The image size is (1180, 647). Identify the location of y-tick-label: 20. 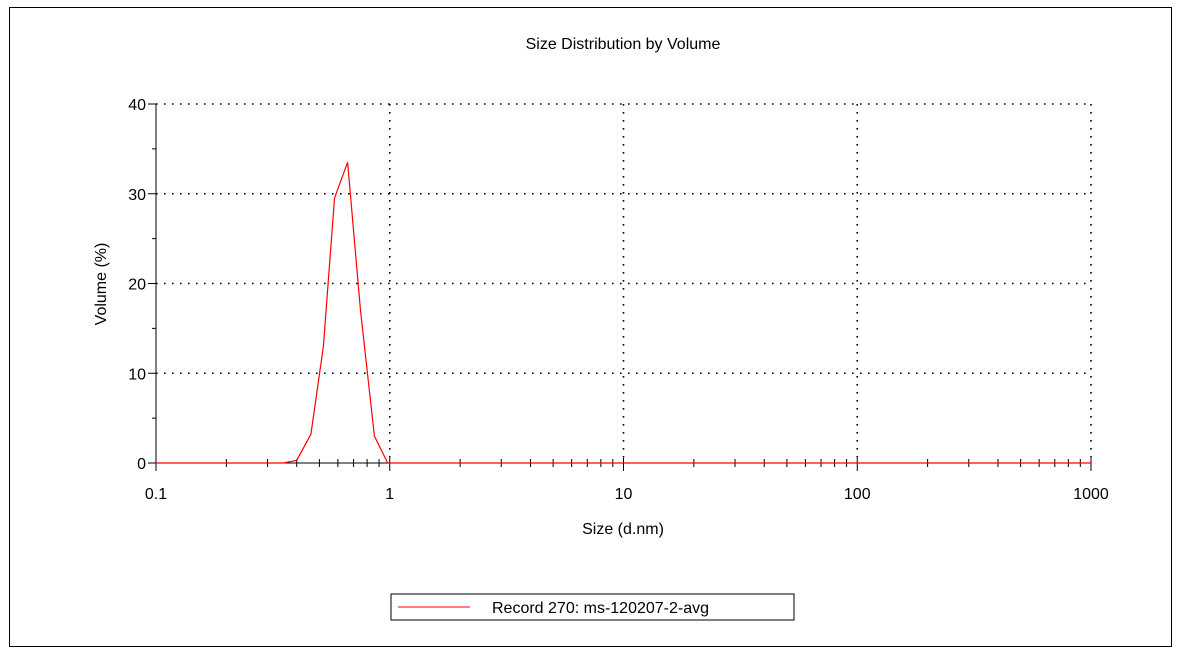
(137, 285).